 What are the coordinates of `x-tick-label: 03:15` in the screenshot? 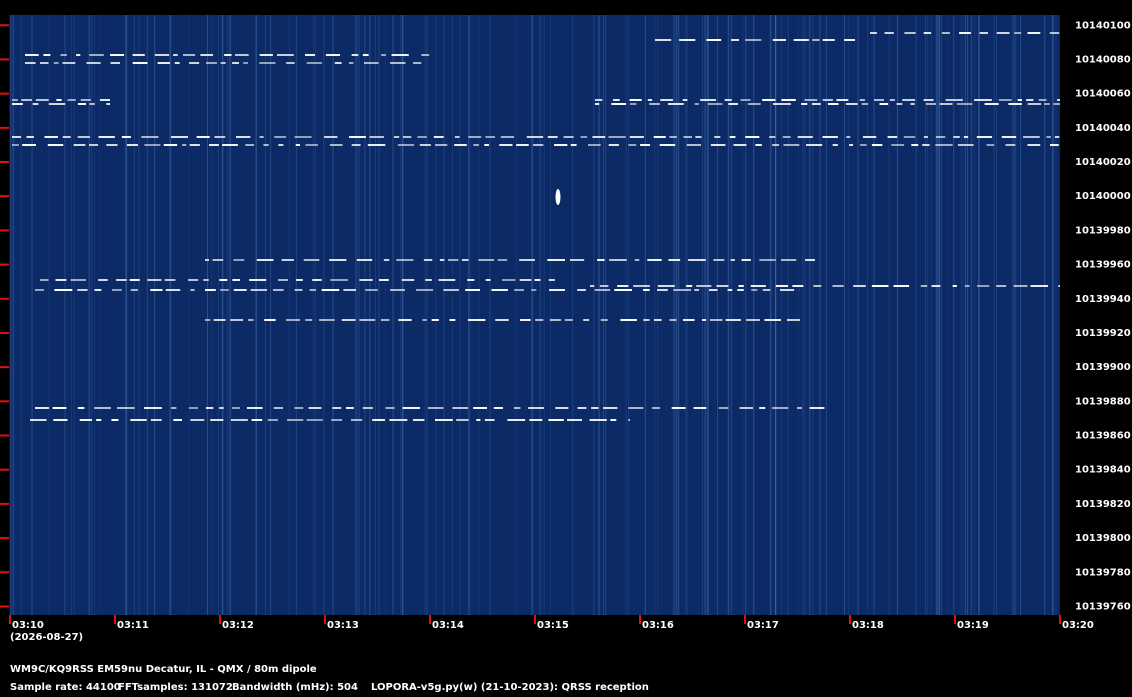 It's located at (553, 625).